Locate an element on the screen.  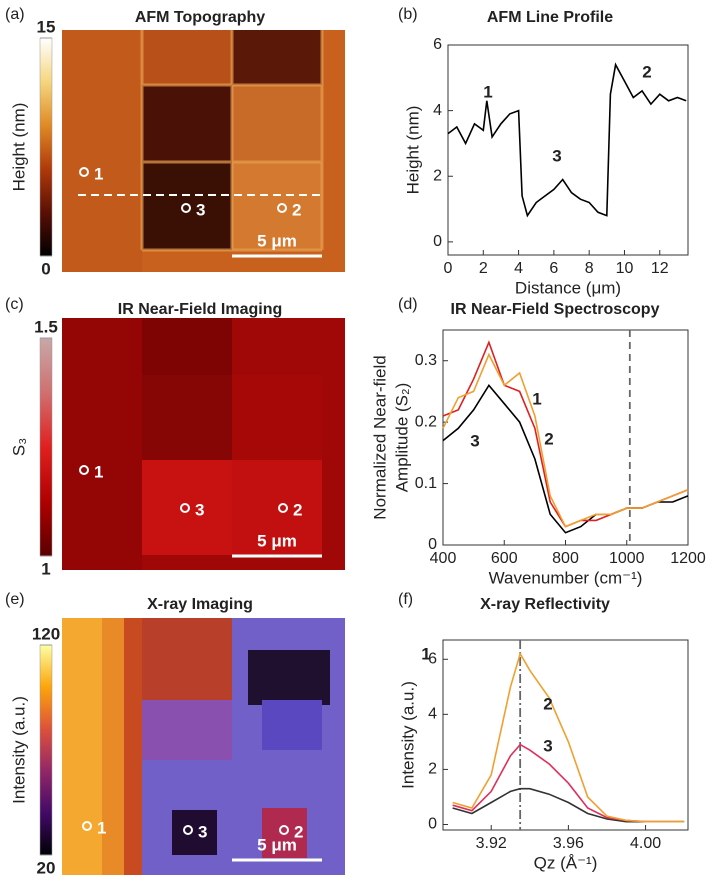
panel-label: (a) is located at coordinates (15, 14).